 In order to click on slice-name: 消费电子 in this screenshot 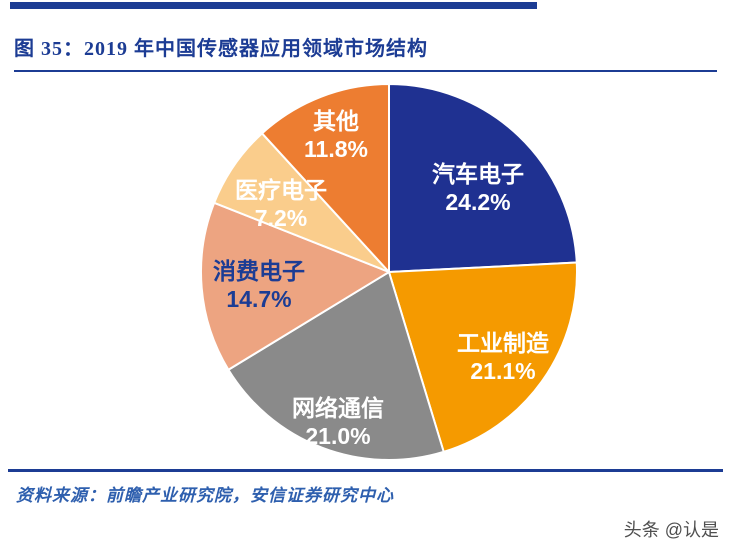, I will do `click(259, 270)`.